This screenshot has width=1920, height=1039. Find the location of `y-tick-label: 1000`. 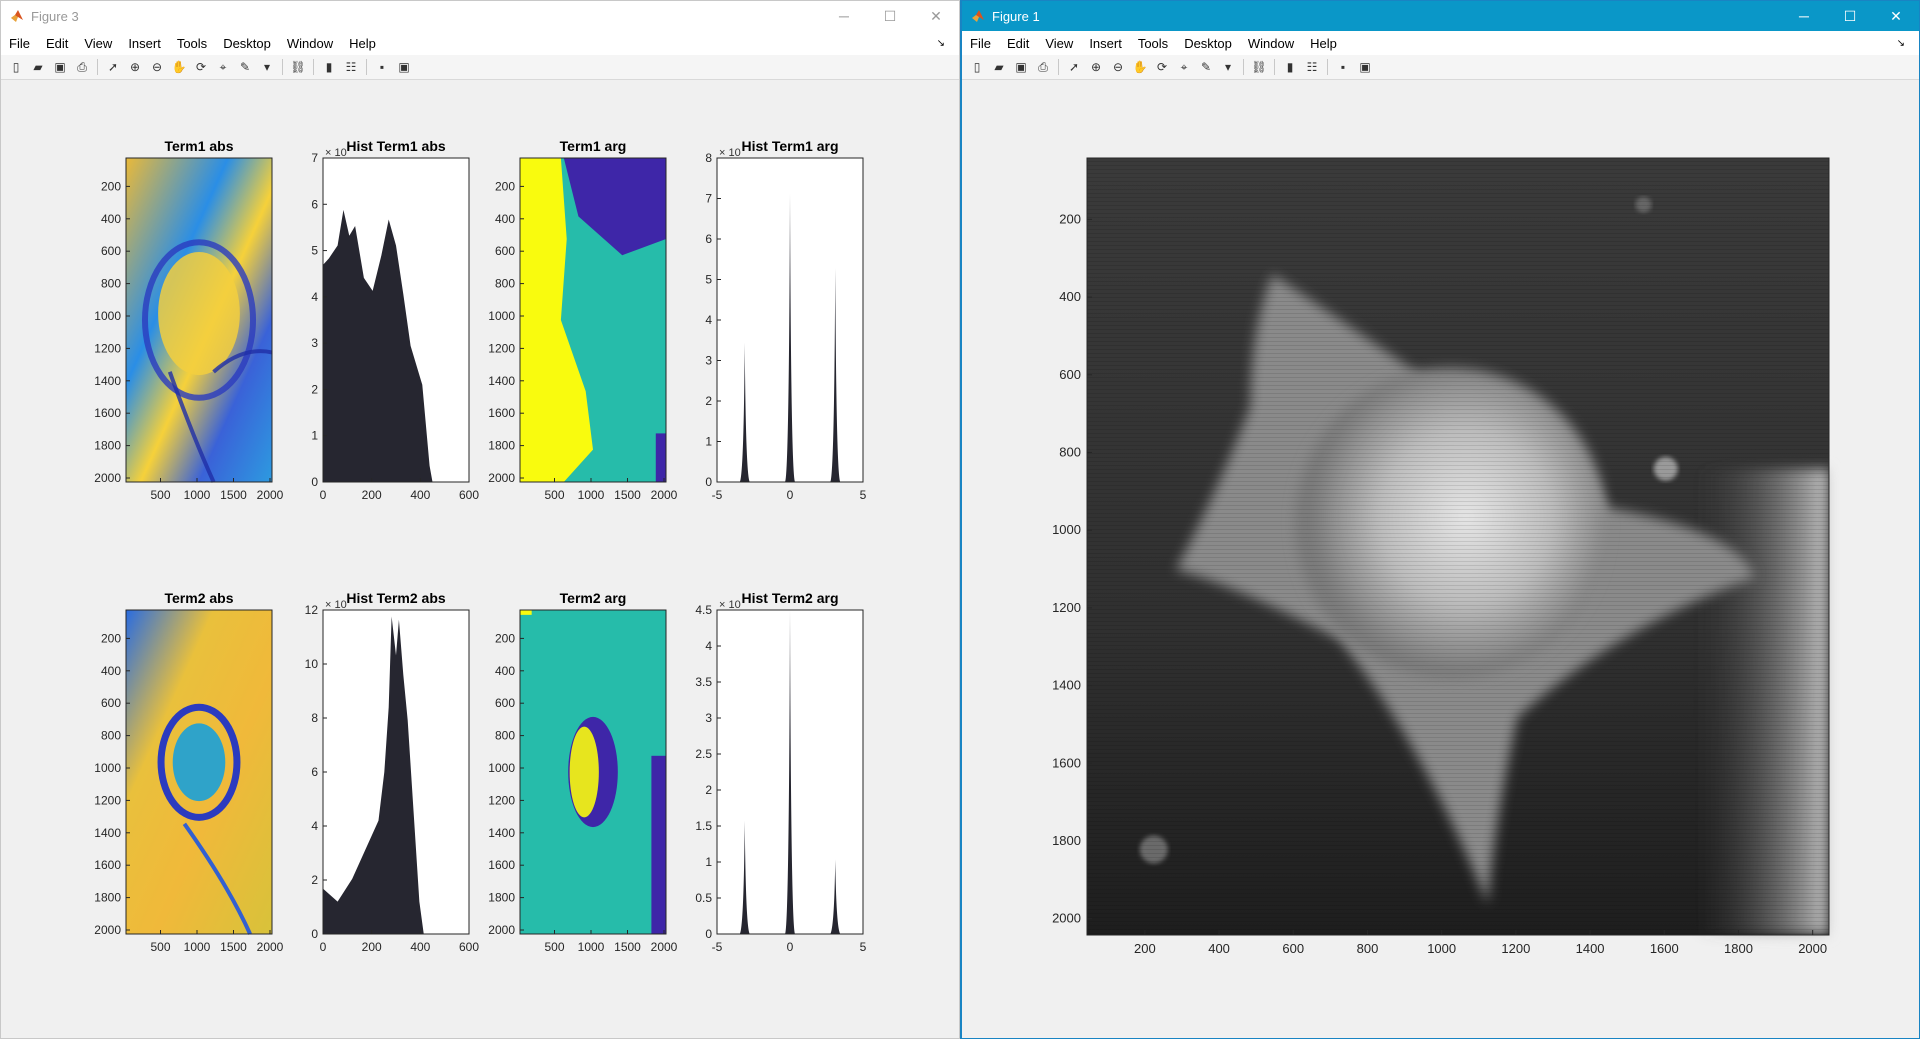

y-tick-label: 1000 is located at coordinates (501, 316).